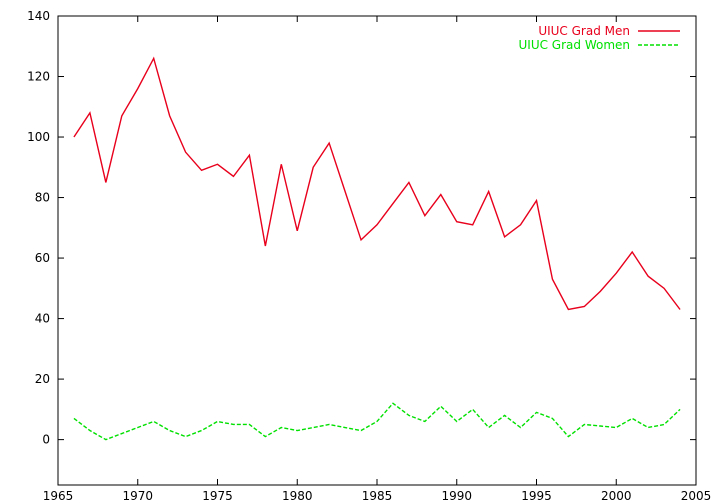 Image resolution: width=720 pixels, height=504 pixels. I want to click on x-tick-label: 1975, so click(217, 496).